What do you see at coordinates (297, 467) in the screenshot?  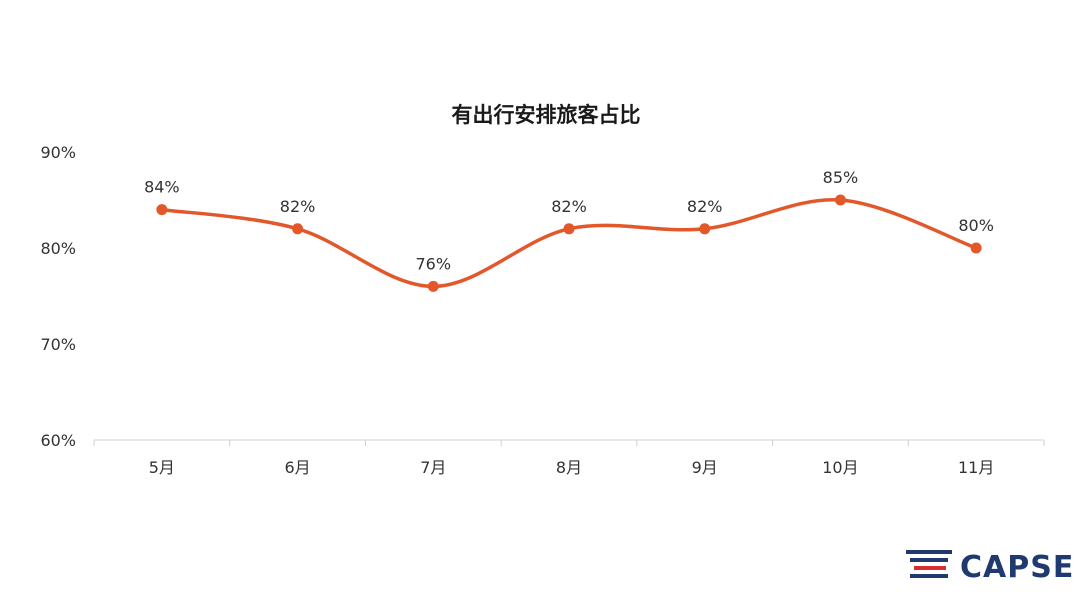 I see `x-tick-label: 6月` at bounding box center [297, 467].